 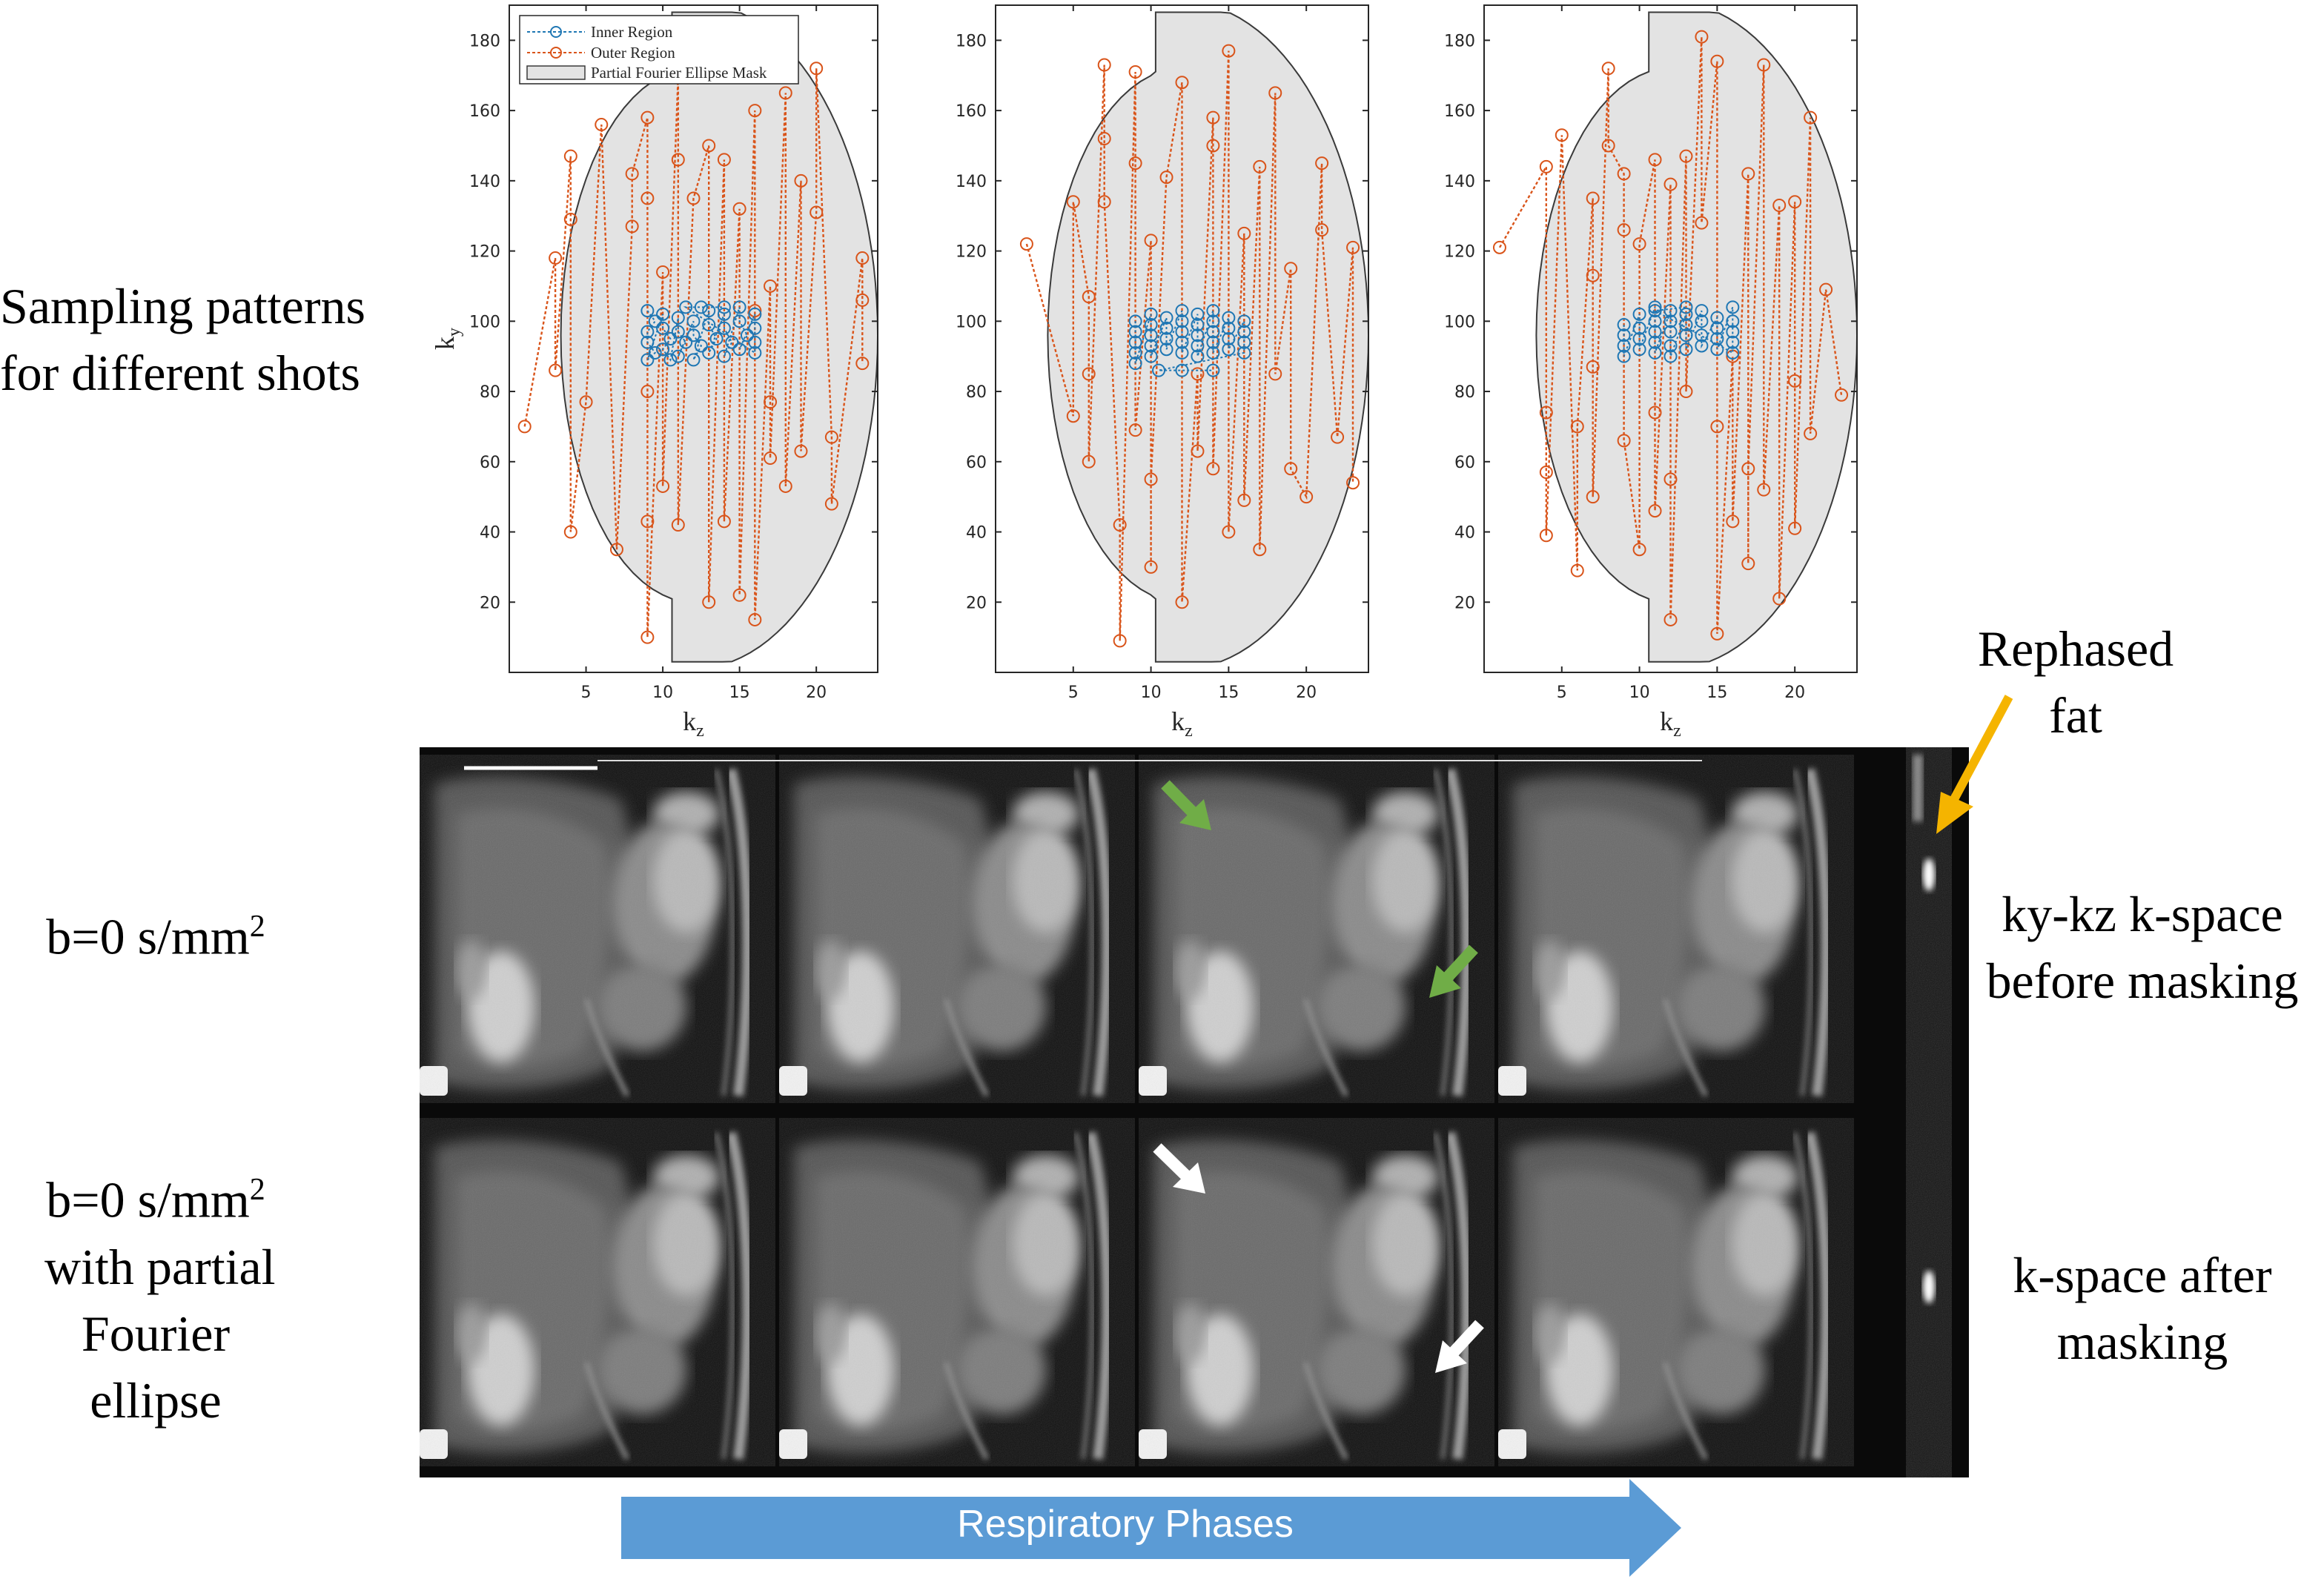 I want to click on x-axis-label-sub: z, so click(x=700, y=731).